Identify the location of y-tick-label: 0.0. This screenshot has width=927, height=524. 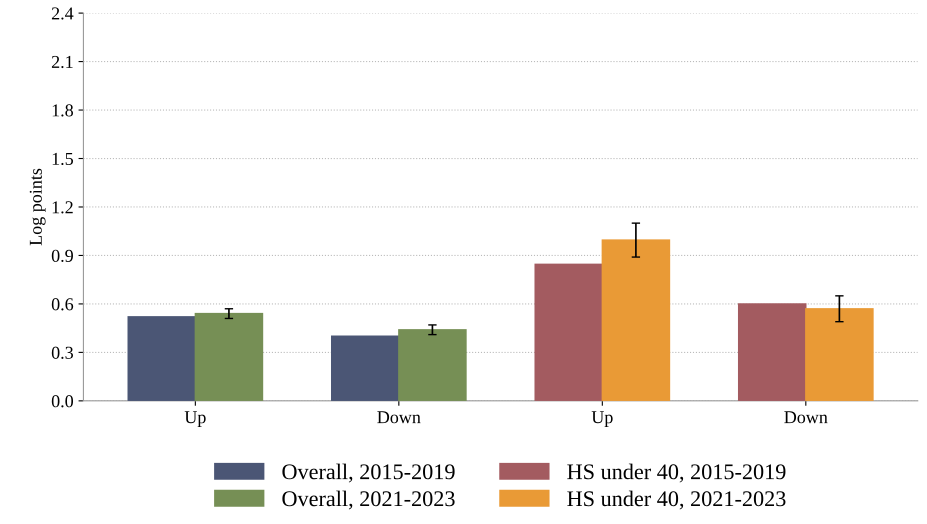
(63, 401).